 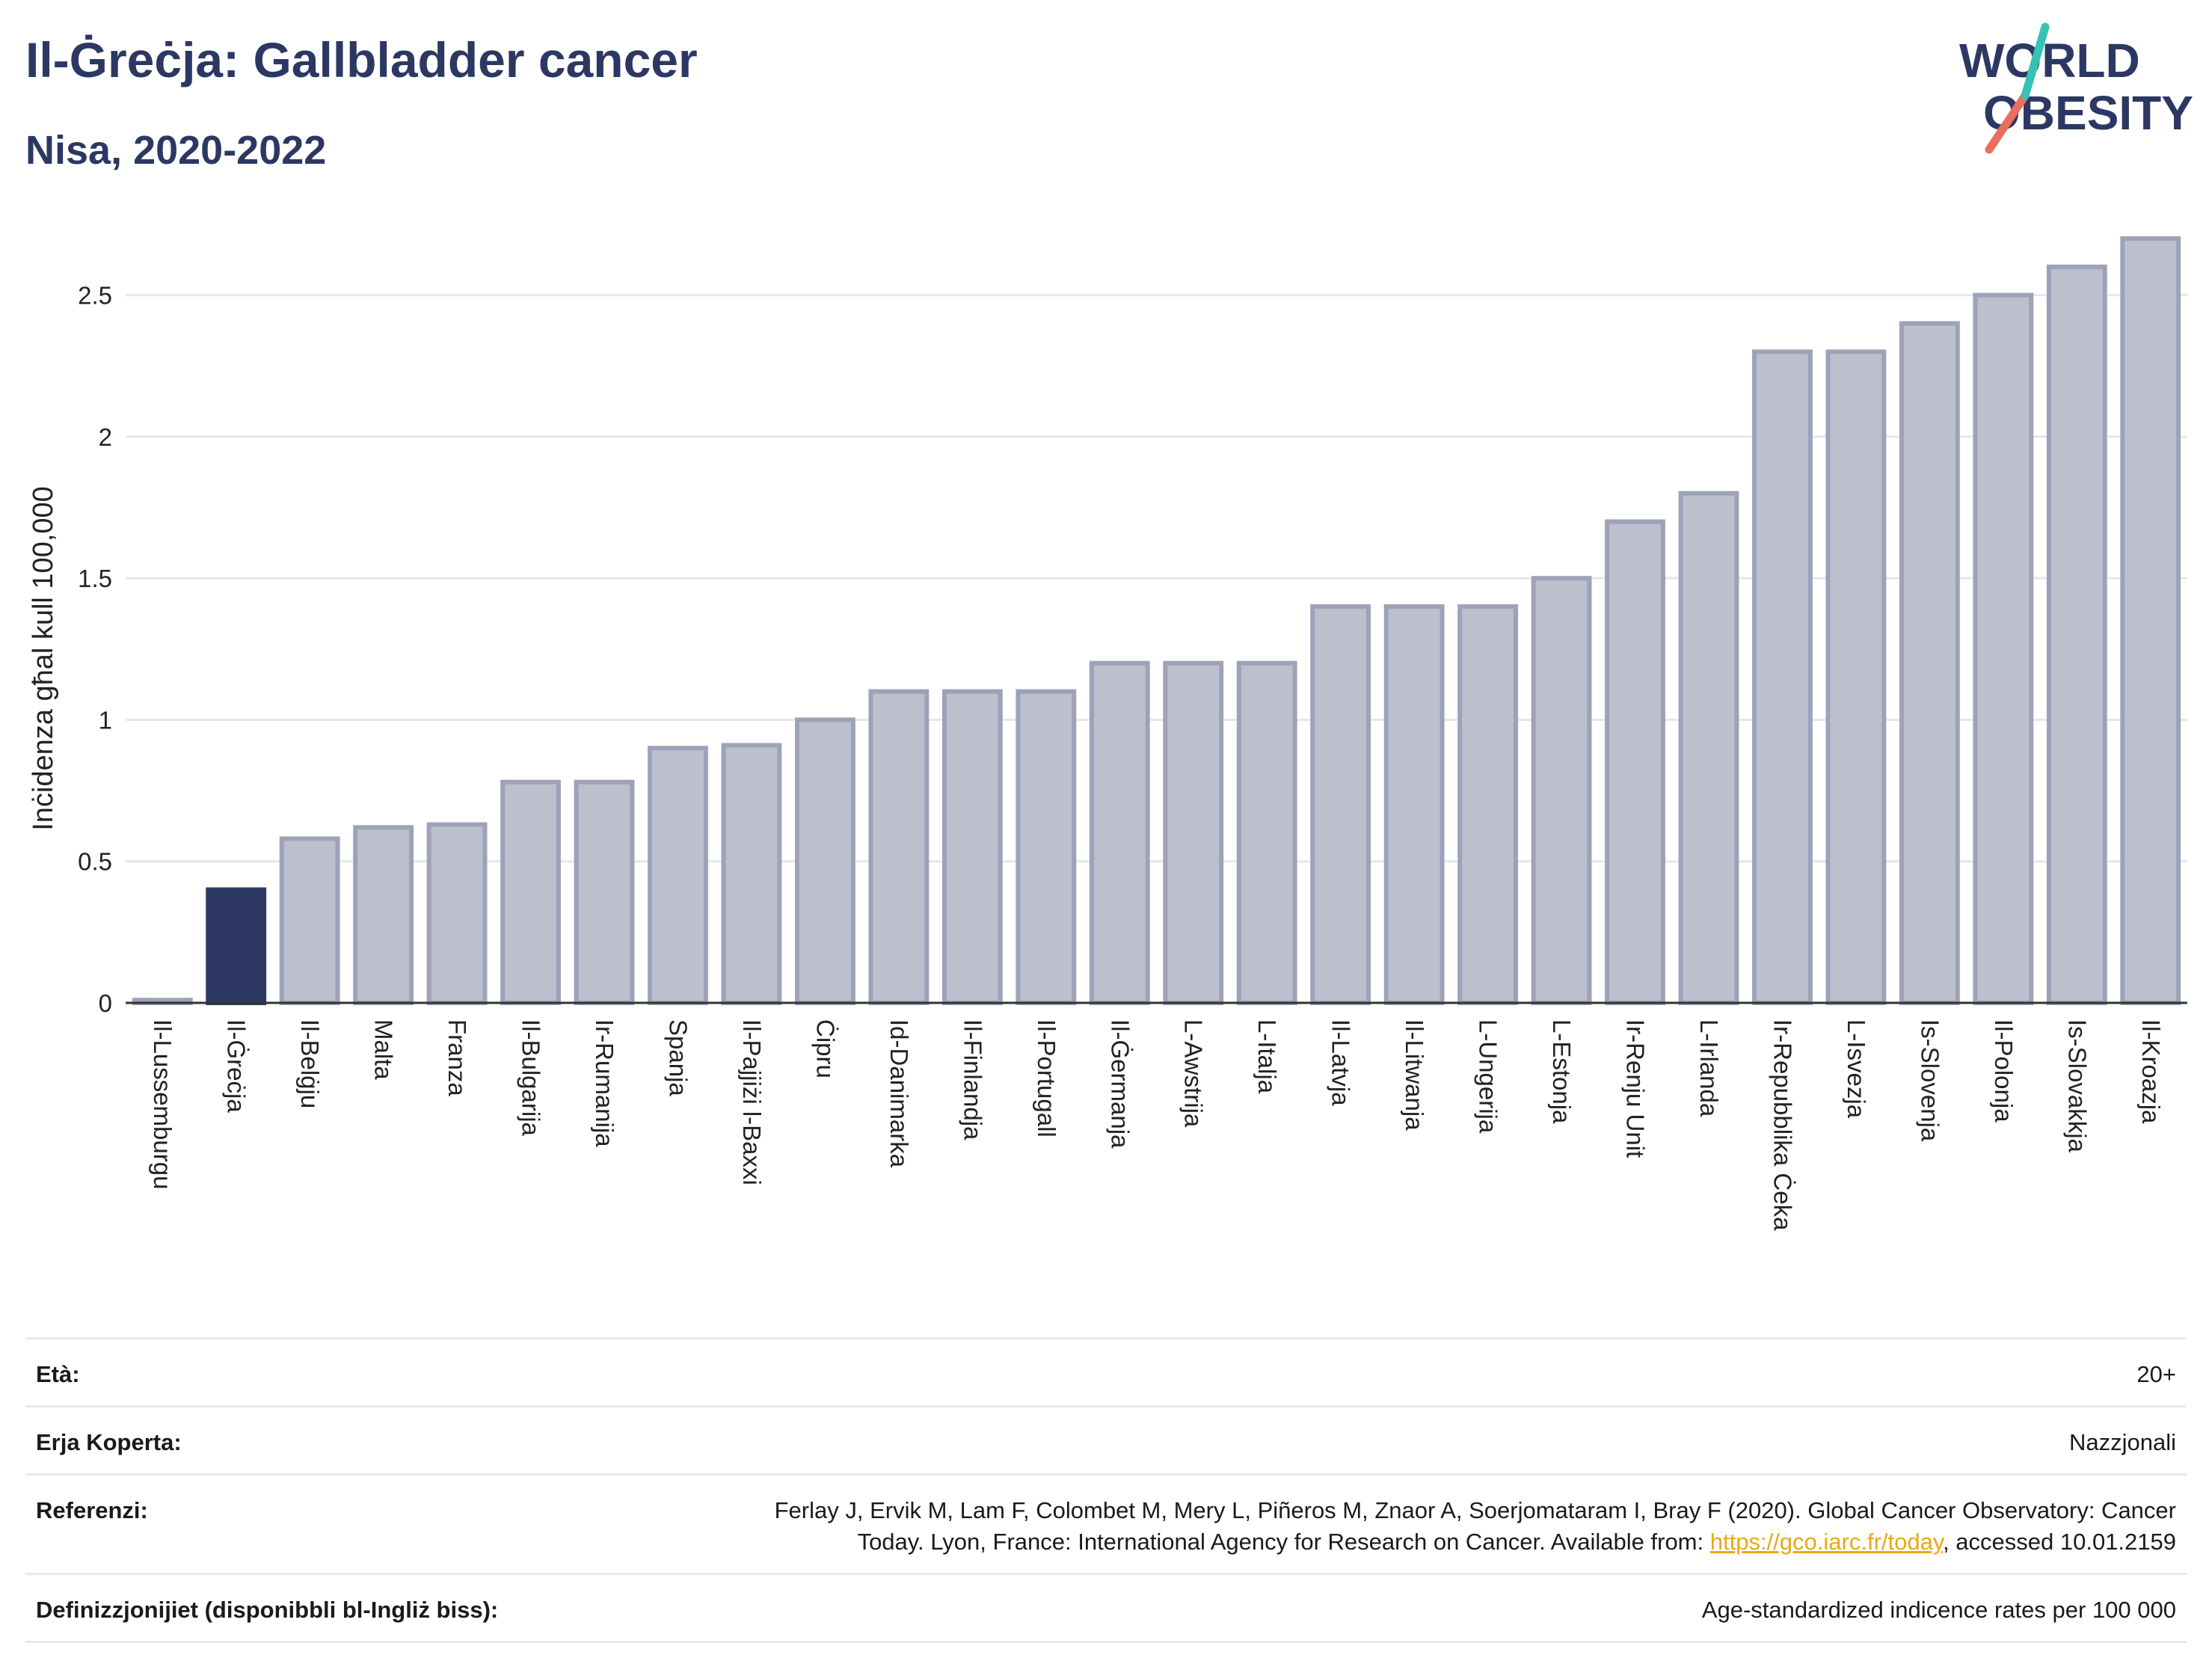 I want to click on x-tick-label: L-Isvezja, so click(x=1856, y=1069).